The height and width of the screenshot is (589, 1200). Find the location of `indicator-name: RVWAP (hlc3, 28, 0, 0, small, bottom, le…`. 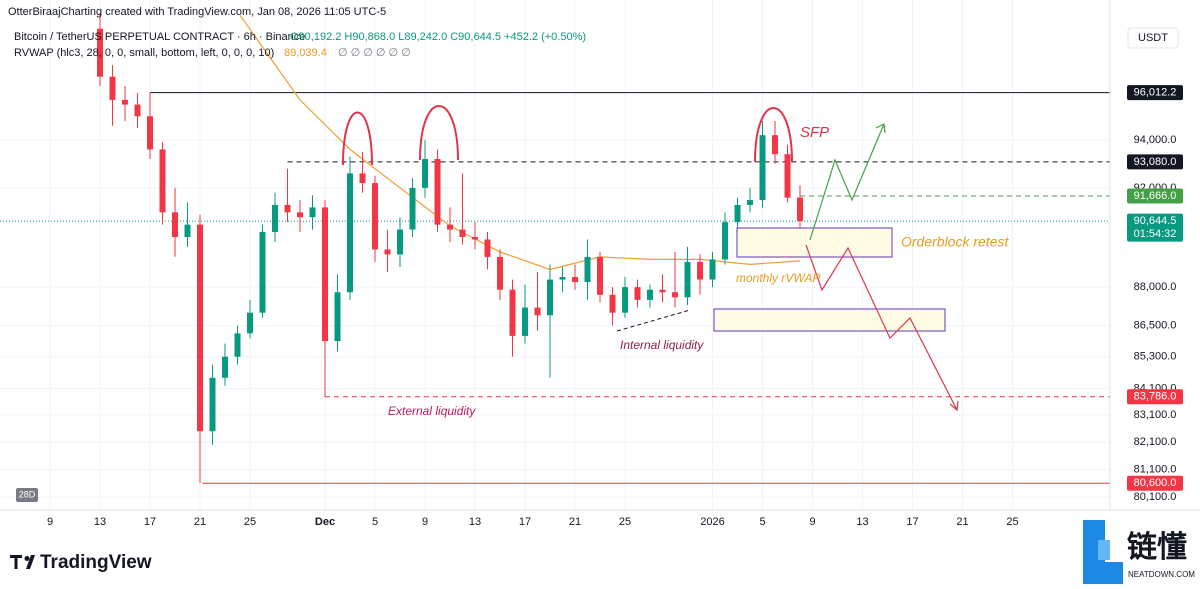

indicator-name: RVWAP (hlc3, 28, 0, 0, small, bottom, le… is located at coordinates (144, 53).